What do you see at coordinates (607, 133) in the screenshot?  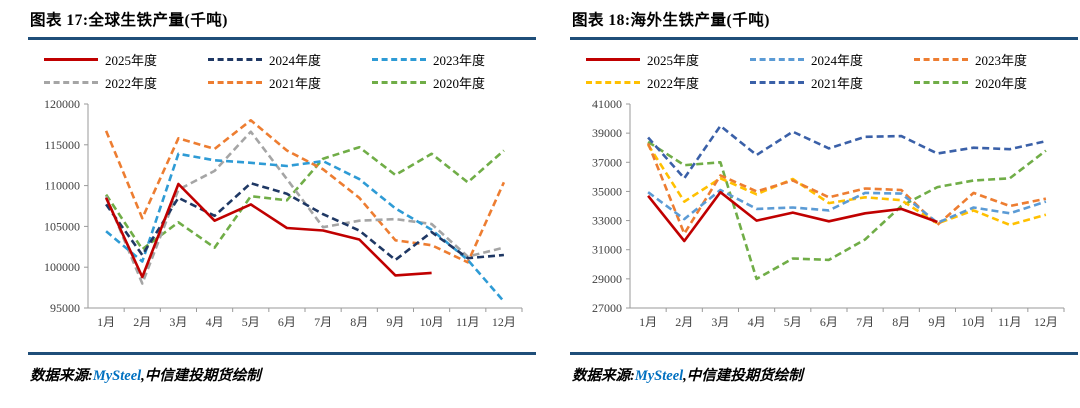 I see `svg-text: 39000` at bounding box center [607, 133].